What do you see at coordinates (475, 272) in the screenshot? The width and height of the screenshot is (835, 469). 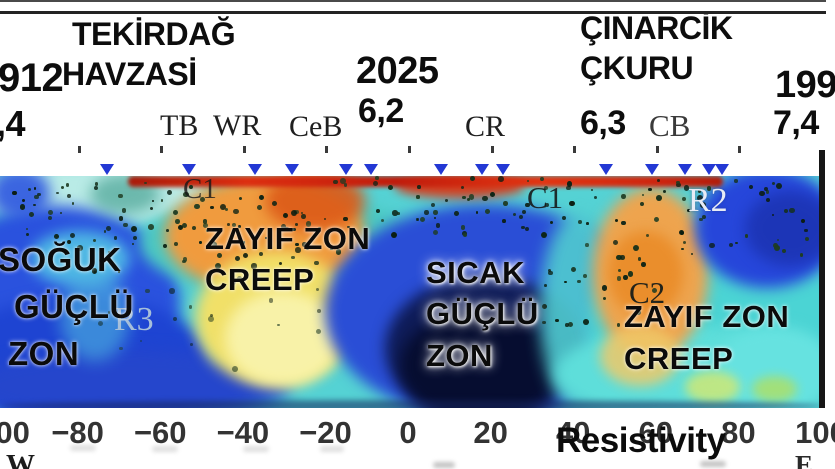 I see `zone-hot-line1: SICAK` at bounding box center [475, 272].